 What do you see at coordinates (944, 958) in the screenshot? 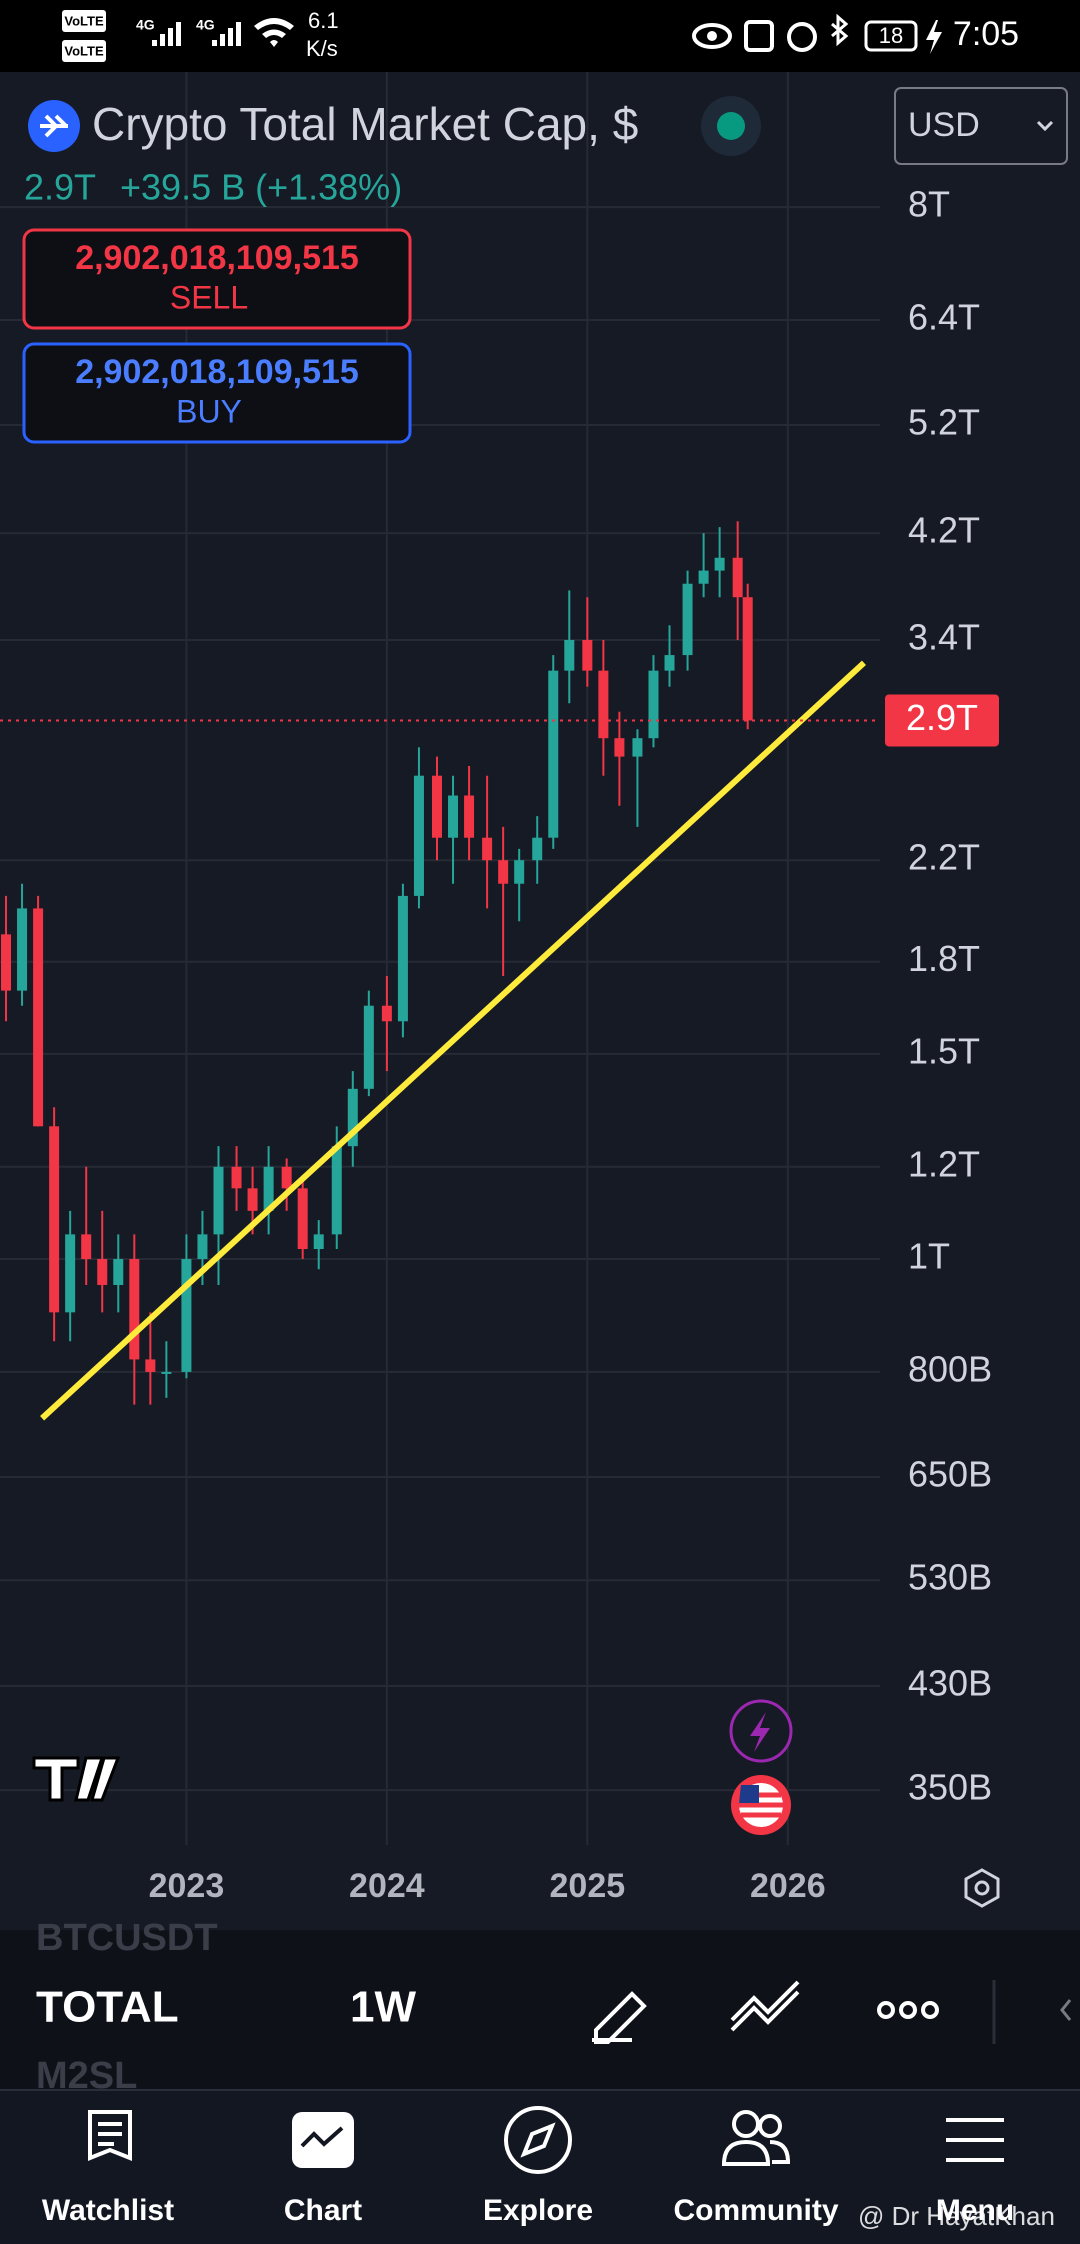
I see `y-tick-label: 1.8T` at bounding box center [944, 958].